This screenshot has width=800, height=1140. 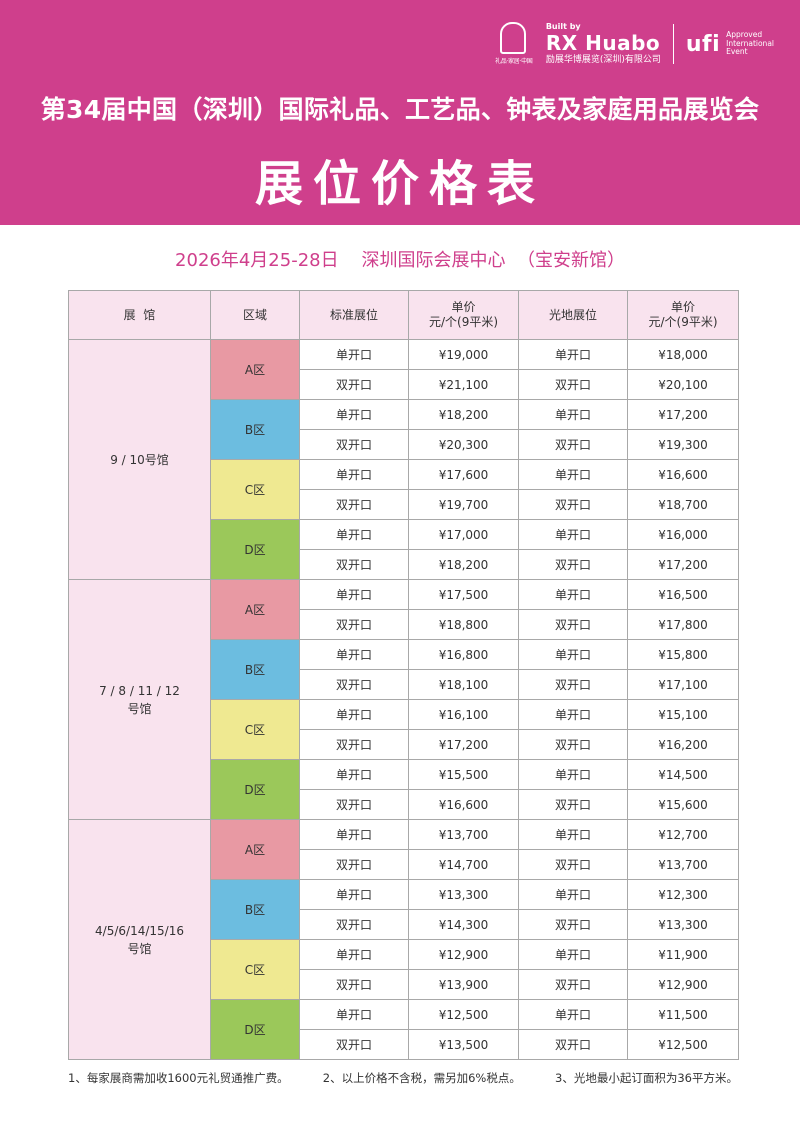 What do you see at coordinates (404, 504) in the screenshot?
I see `table-row: 双开口 ¥19,700 双开口 ¥18,700` at bounding box center [404, 504].